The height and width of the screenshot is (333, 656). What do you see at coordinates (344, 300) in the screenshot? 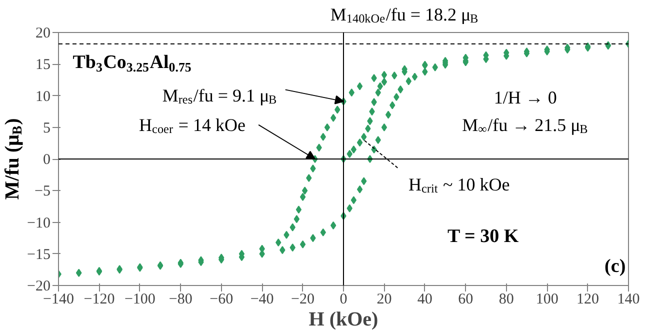
I see `x-tick-label: 0` at bounding box center [344, 300].